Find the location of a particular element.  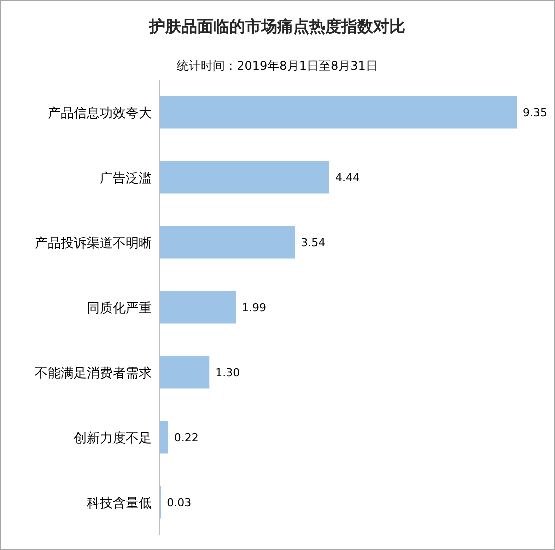

y-tick-label: 同质化严重 is located at coordinates (119, 309).